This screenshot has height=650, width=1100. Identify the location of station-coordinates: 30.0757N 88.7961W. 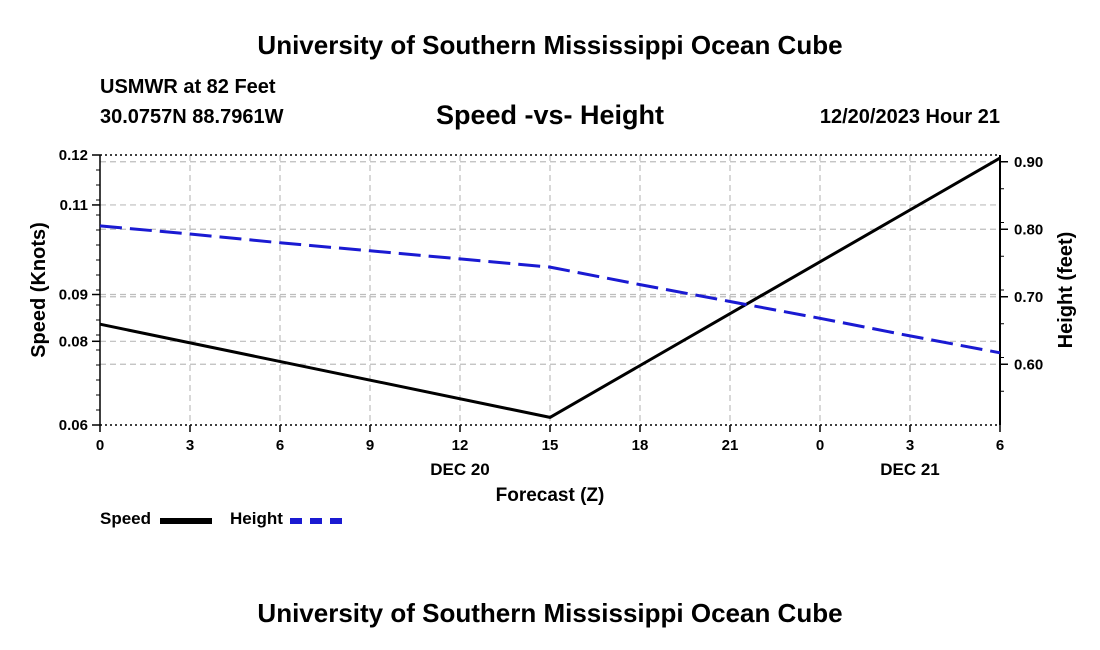
(192, 117).